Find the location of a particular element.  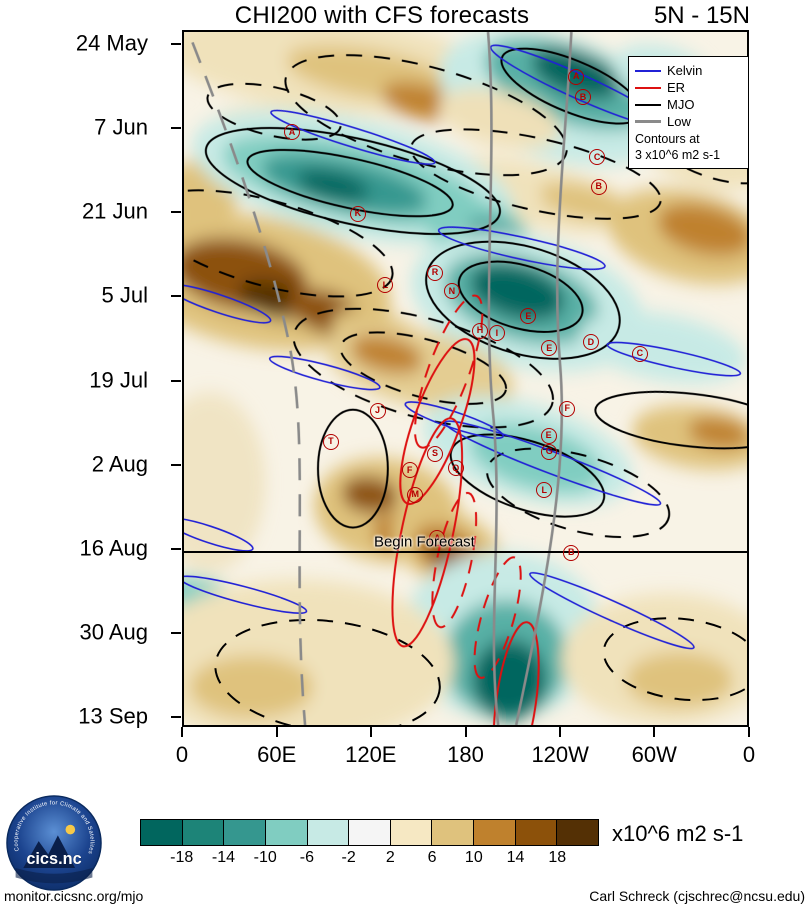

contour-note-line2: 3 x10^6 m2 s-1 is located at coordinates (678, 155).